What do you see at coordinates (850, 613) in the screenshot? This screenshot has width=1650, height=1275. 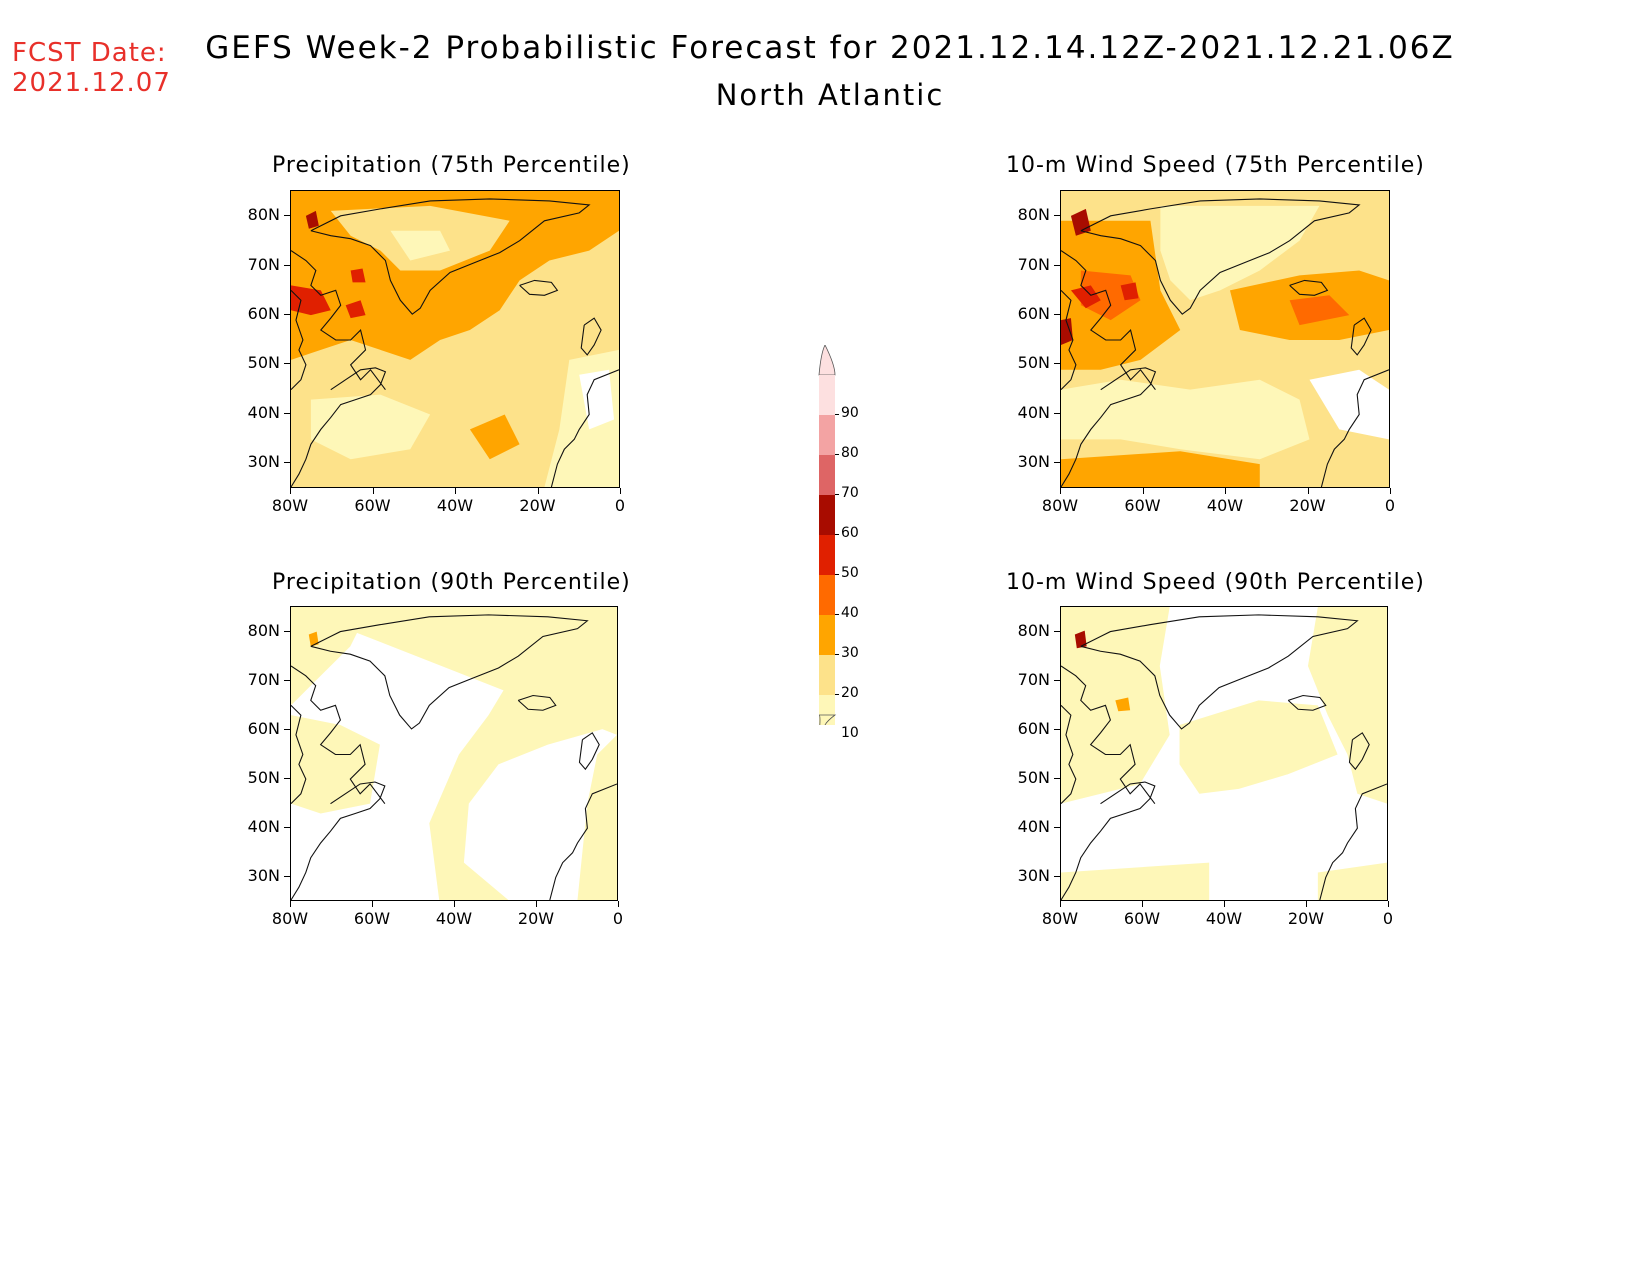 I see `colorbar-label: 40` at bounding box center [850, 613].